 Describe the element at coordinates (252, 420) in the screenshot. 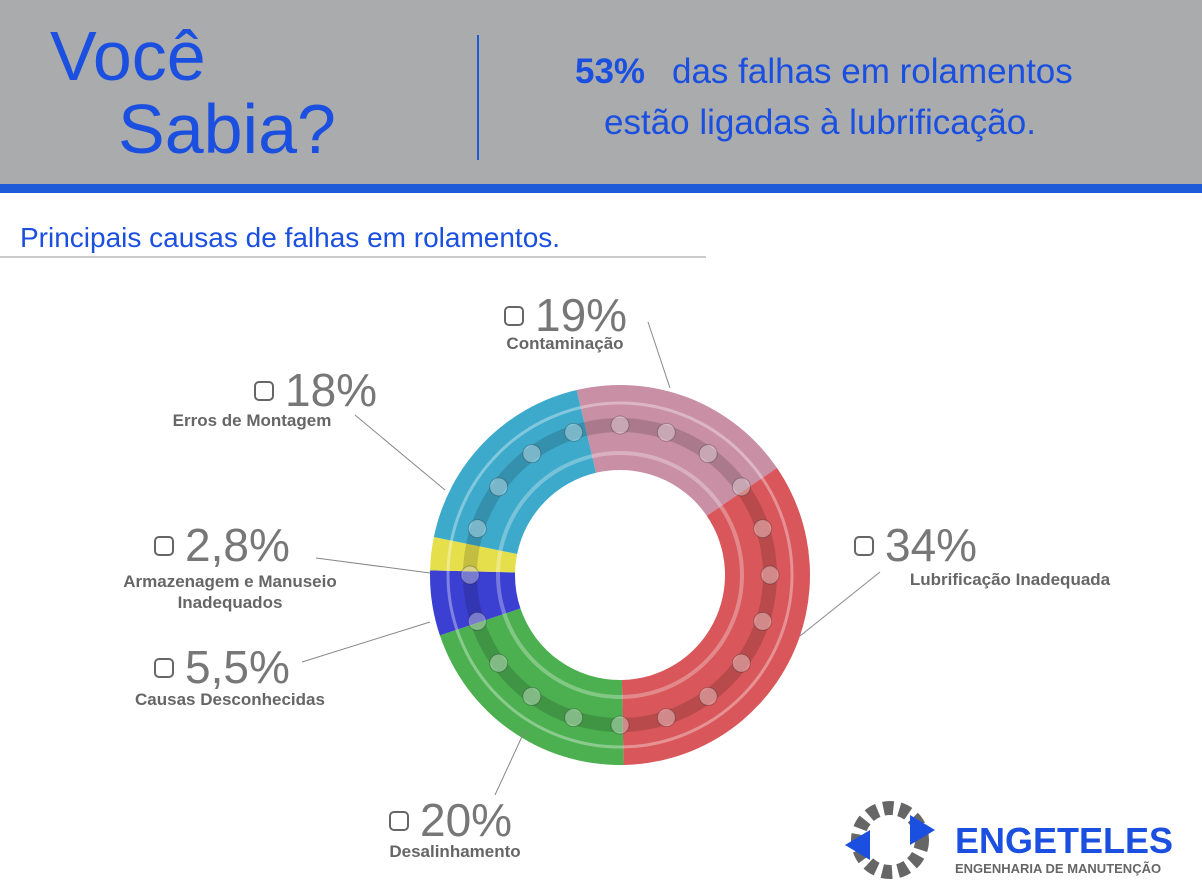

I see `category-label: Erros de Montagem` at that location.